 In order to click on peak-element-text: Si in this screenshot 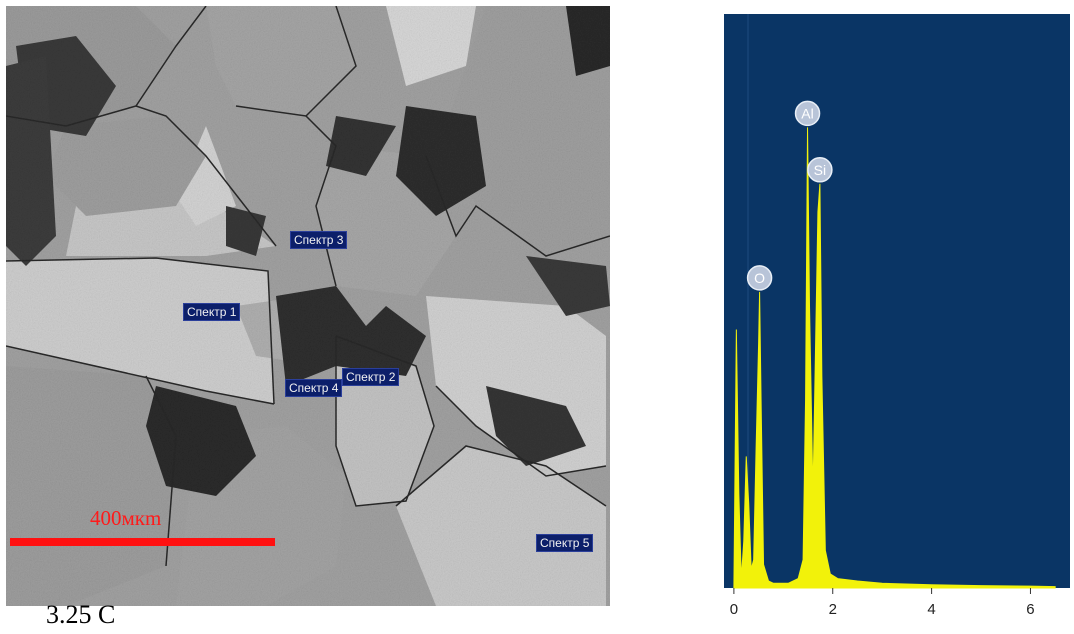, I will do `click(820, 170)`.